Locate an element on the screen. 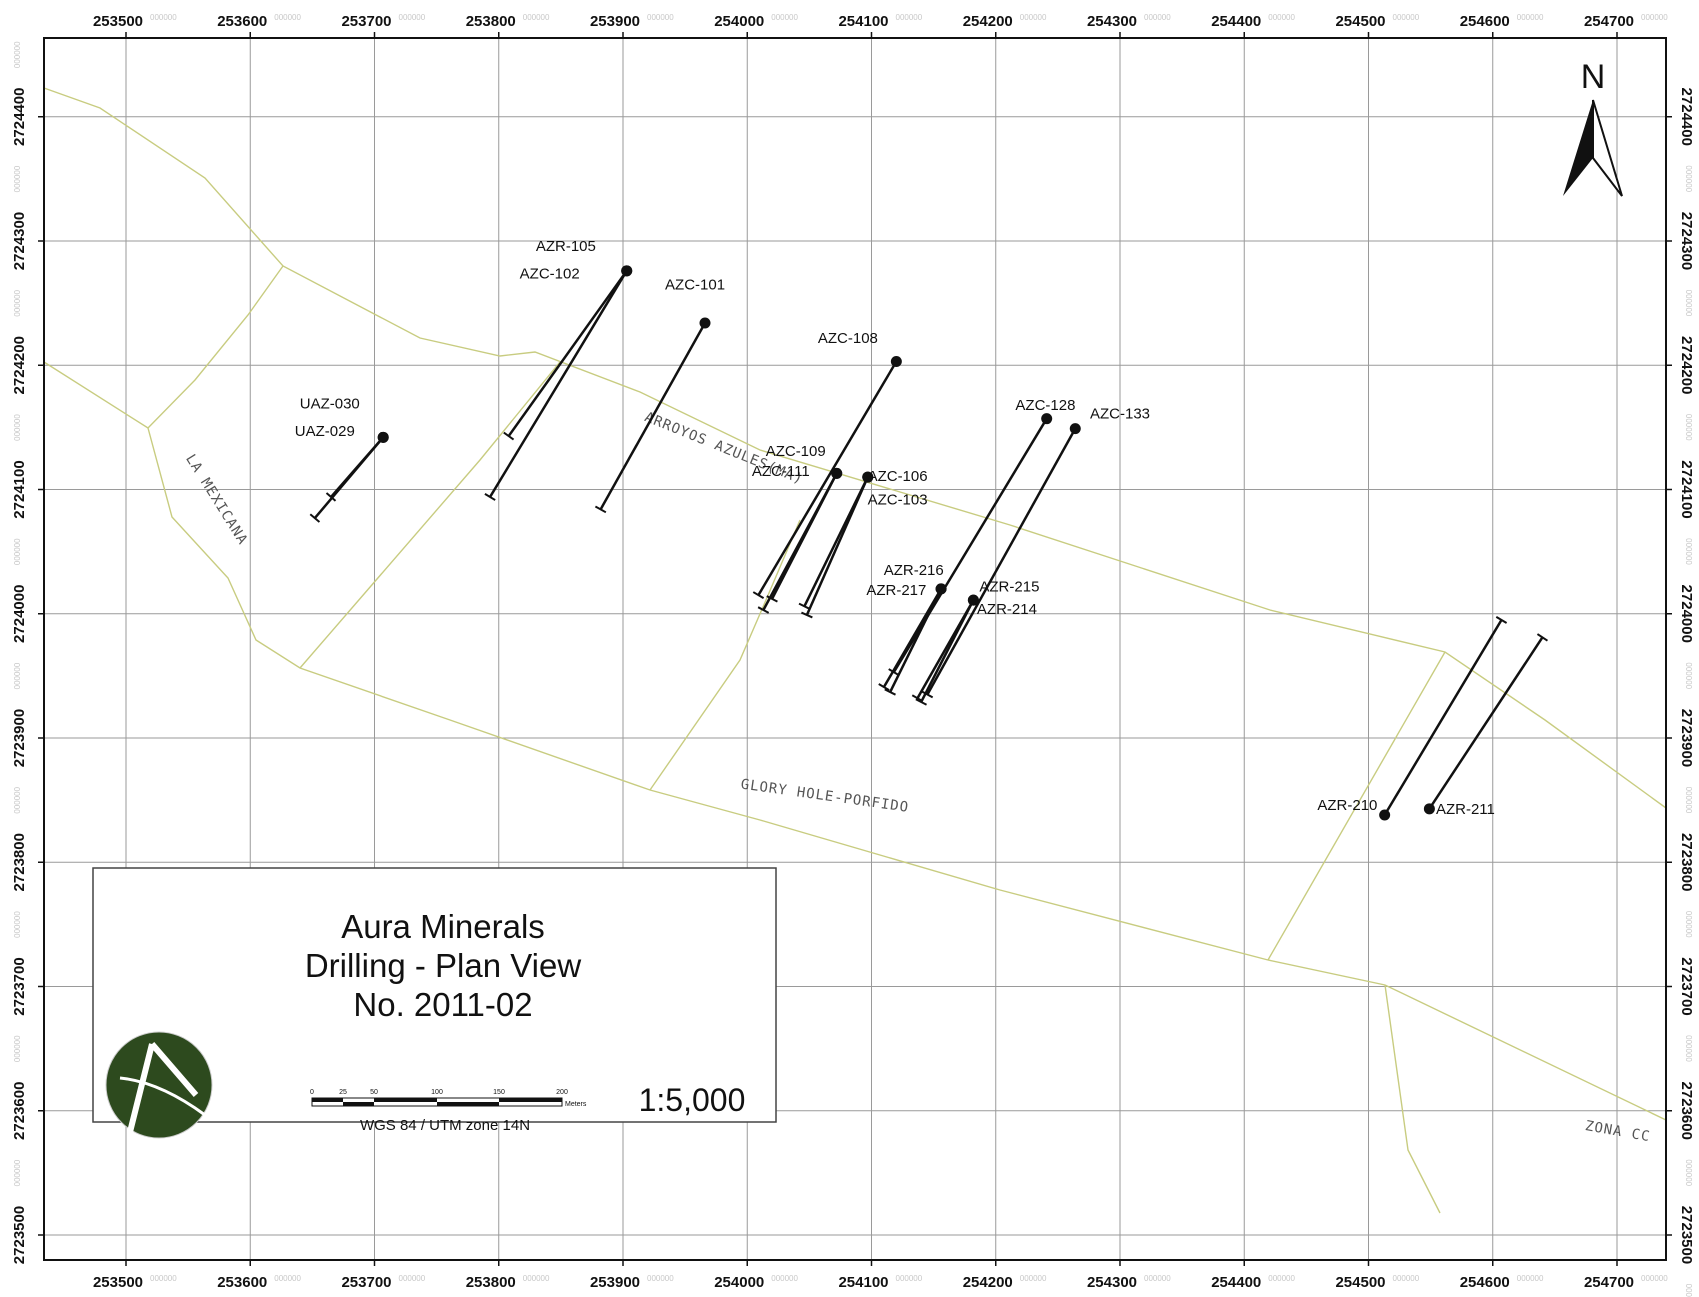  drill-hole-label: AZC-133 is located at coordinates (1120, 414).